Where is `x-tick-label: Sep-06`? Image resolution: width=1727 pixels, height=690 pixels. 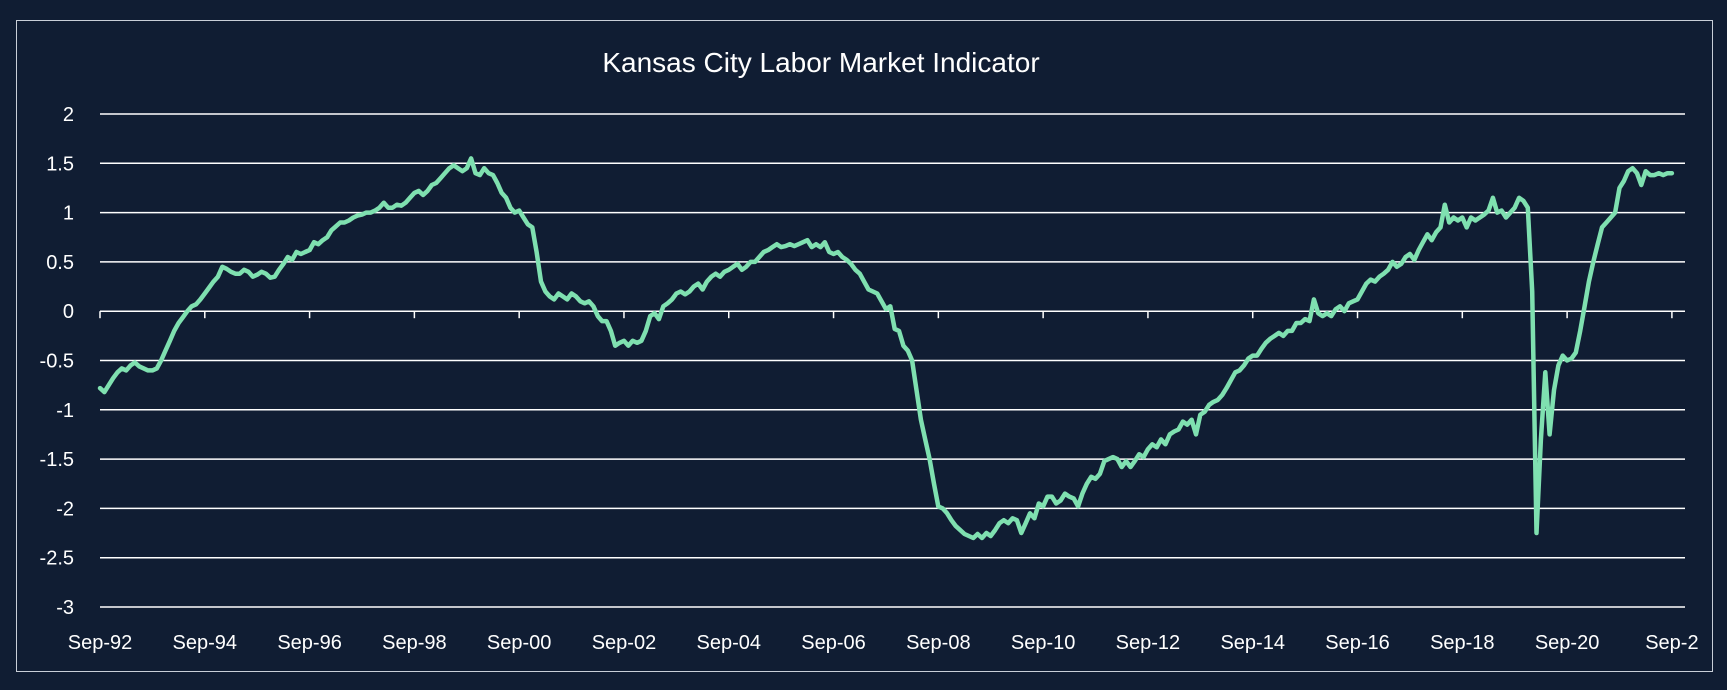 x-tick-label: Sep-06 is located at coordinates (833, 643).